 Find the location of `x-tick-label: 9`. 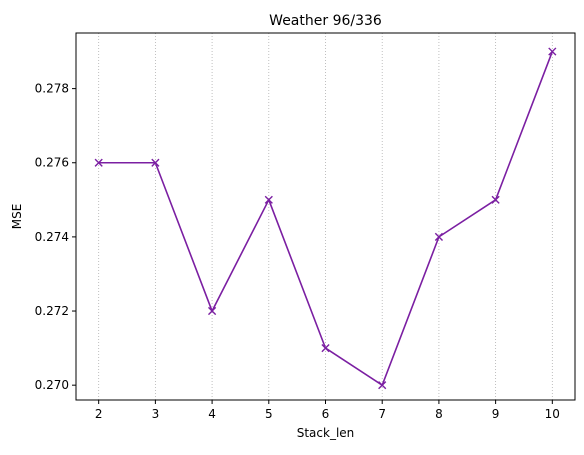

x-tick-label: 9 is located at coordinates (496, 414).